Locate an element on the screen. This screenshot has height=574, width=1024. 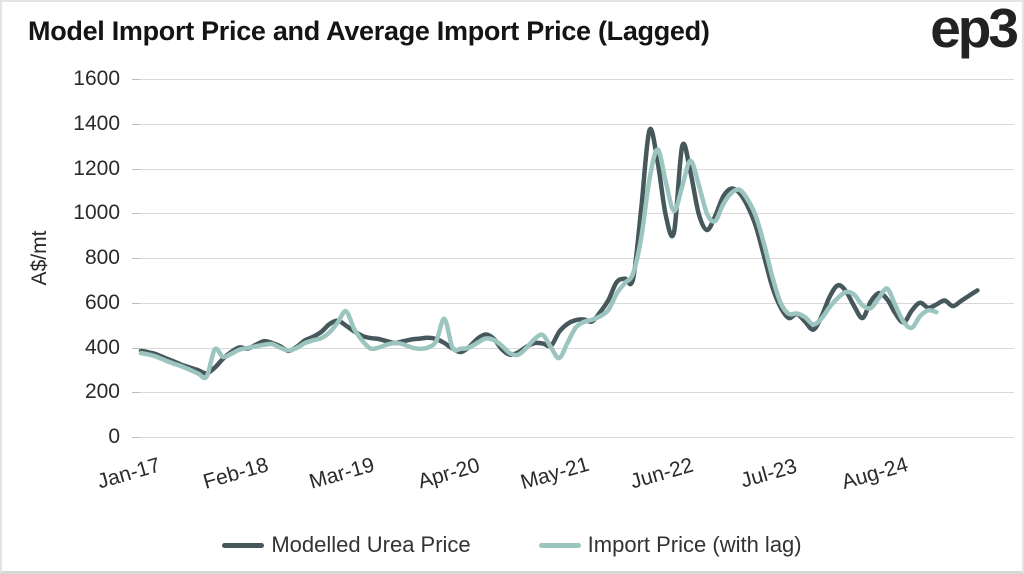
x-tick-label: Jan-17 is located at coordinates (128, 473).